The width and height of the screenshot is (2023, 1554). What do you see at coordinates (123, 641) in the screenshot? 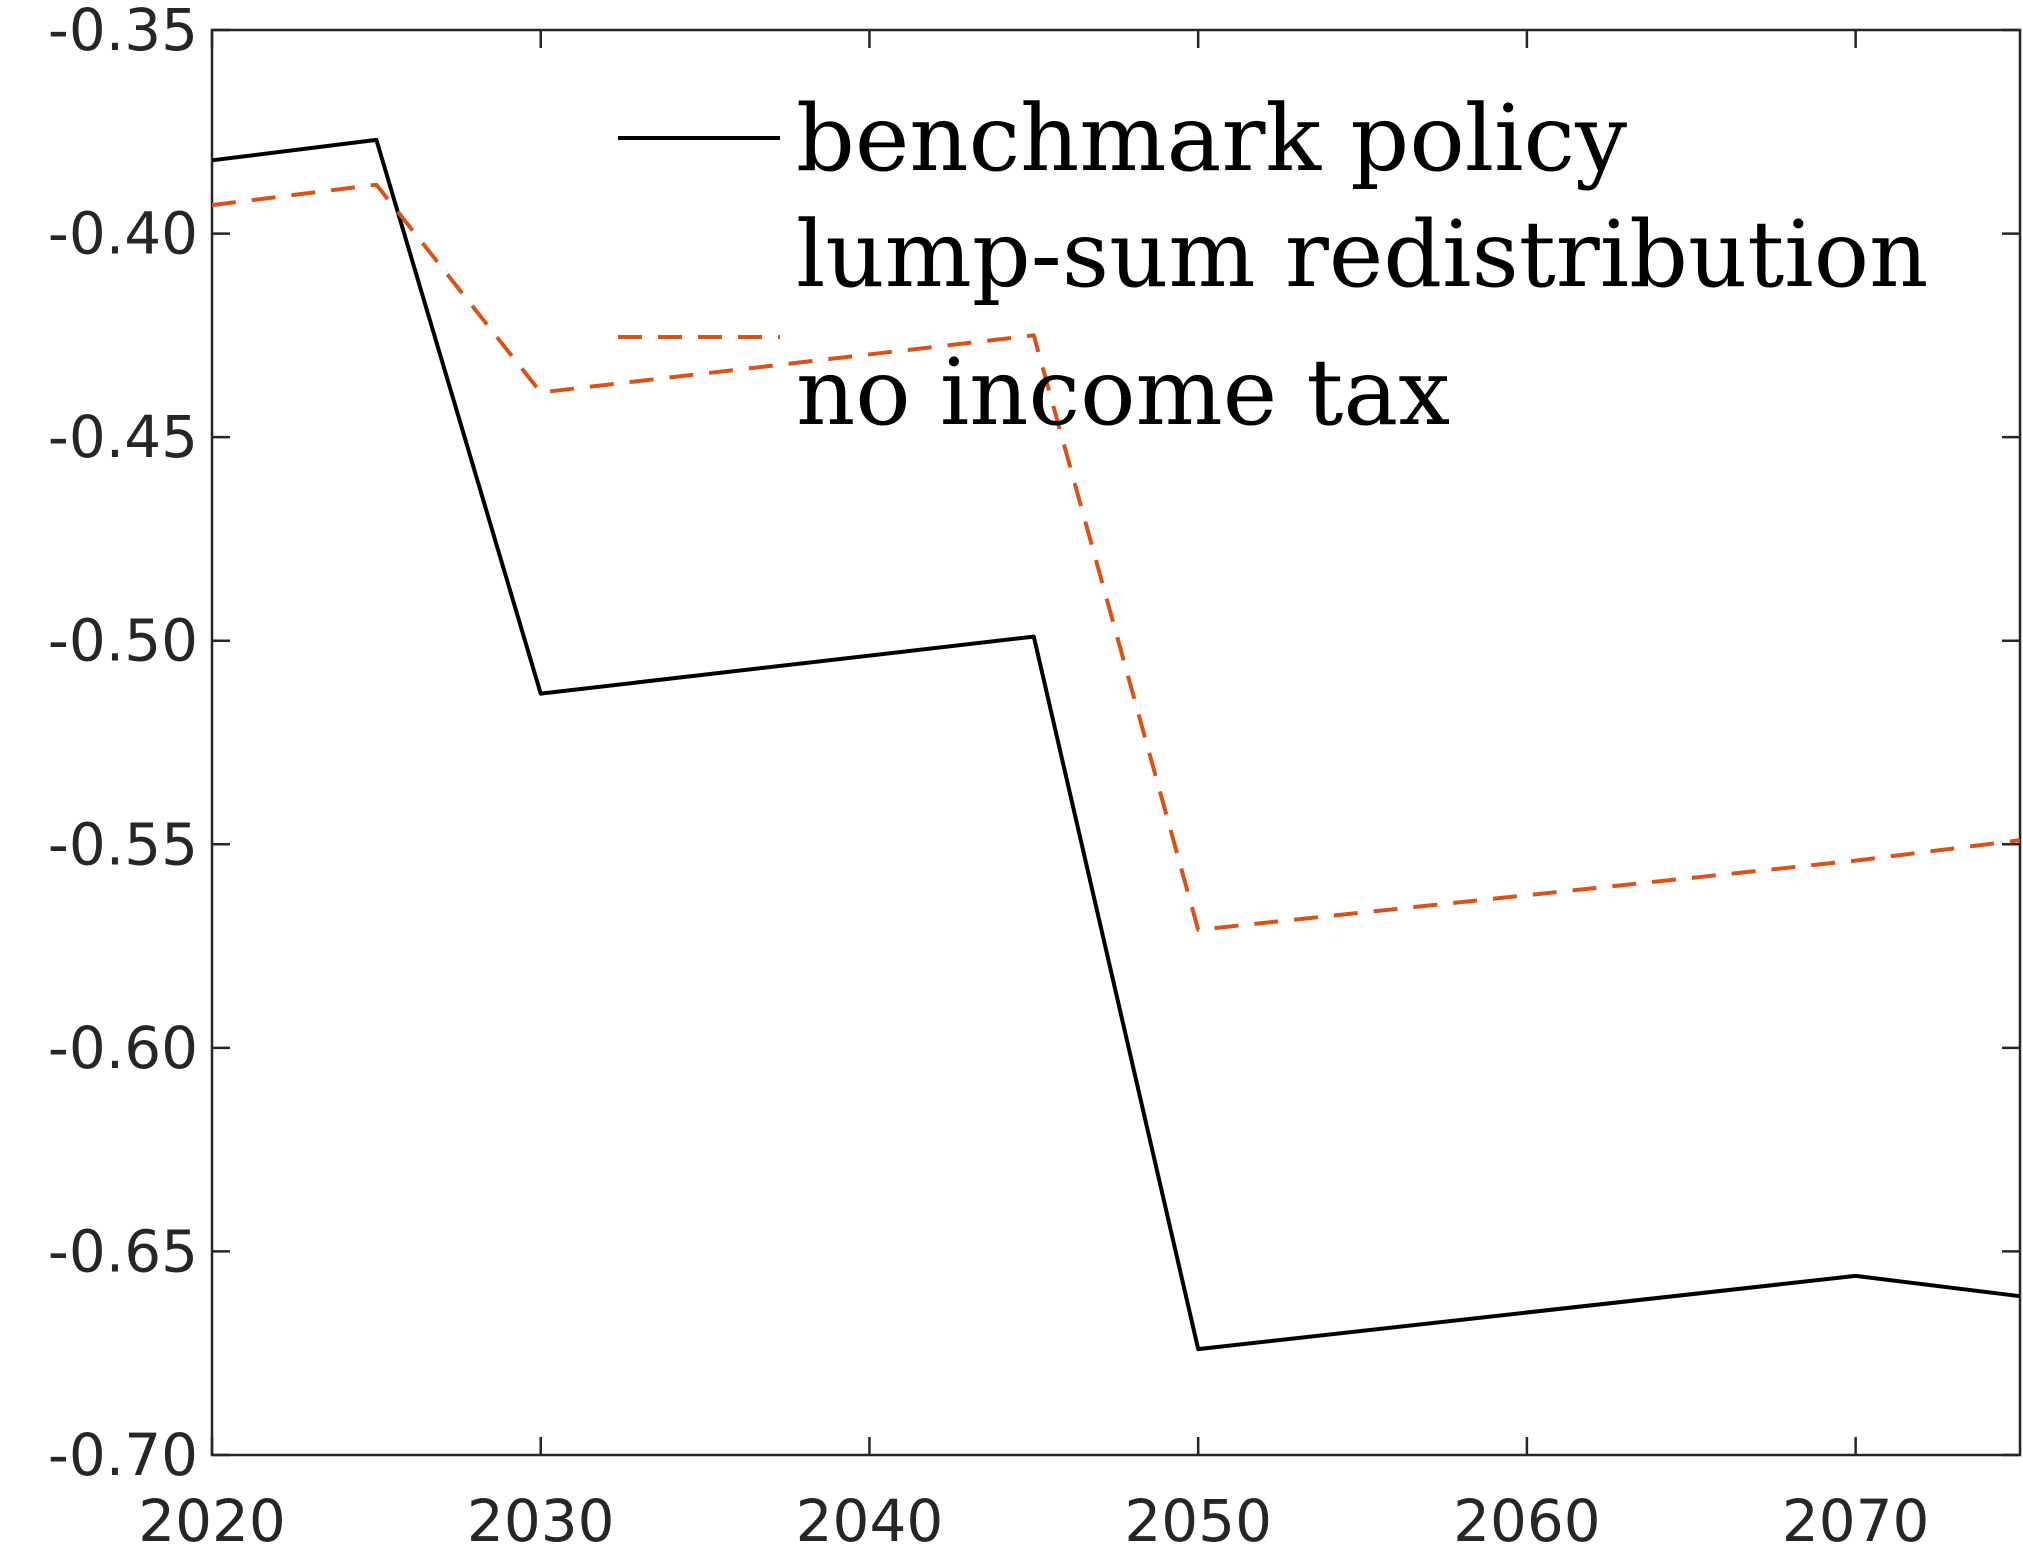
I see `y-tick-label: -0.50` at bounding box center [123, 641].